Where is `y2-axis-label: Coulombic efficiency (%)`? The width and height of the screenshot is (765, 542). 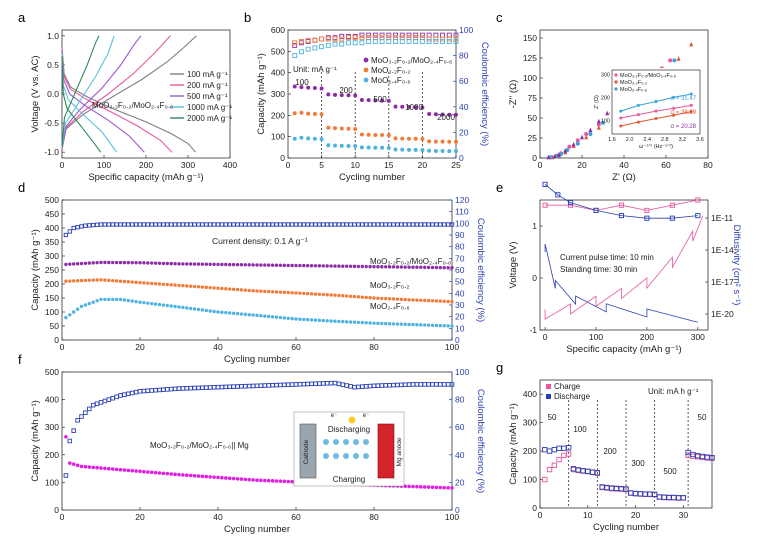 y2-axis-label: Coulombic efficiency (%) is located at coordinates (480, 441).